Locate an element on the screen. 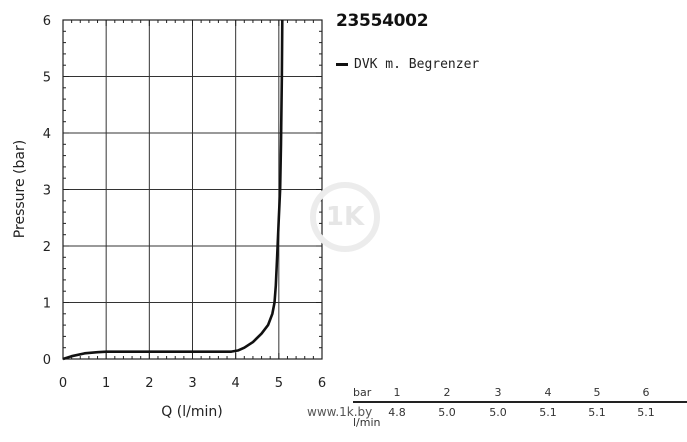  watermark-url: www.1k.by is located at coordinates (340, 412).